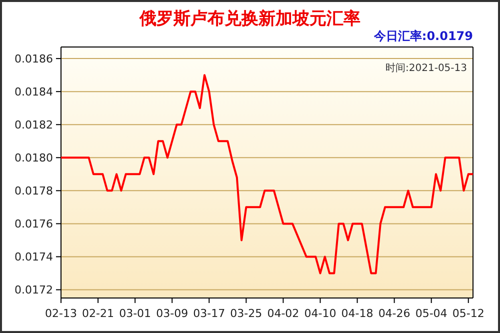  I want to click on x-tick-label: 05-12, so click(468, 313).